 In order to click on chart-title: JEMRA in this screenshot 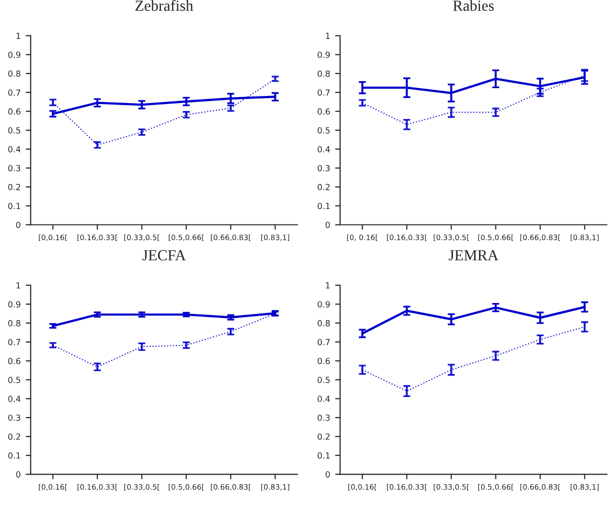, I will do `click(473, 255)`.